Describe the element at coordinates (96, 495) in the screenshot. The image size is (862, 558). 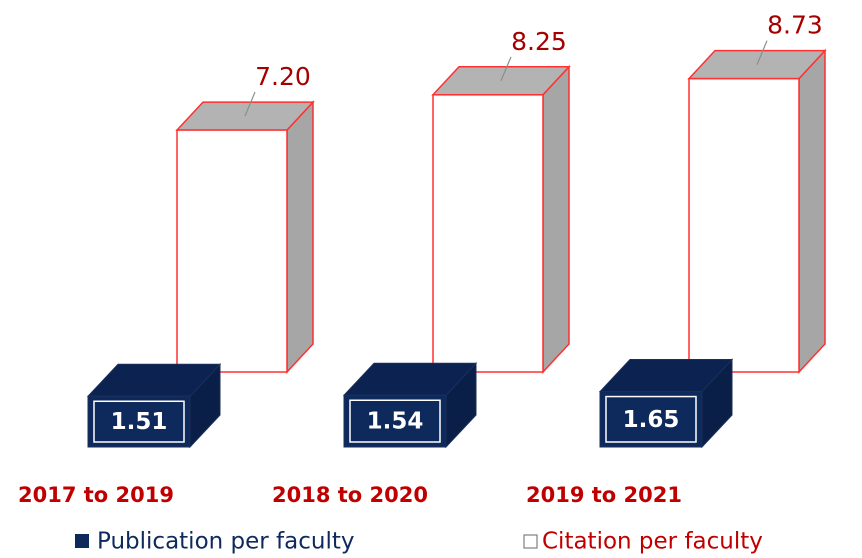
I see `category-label: 2017 to 2019` at that location.